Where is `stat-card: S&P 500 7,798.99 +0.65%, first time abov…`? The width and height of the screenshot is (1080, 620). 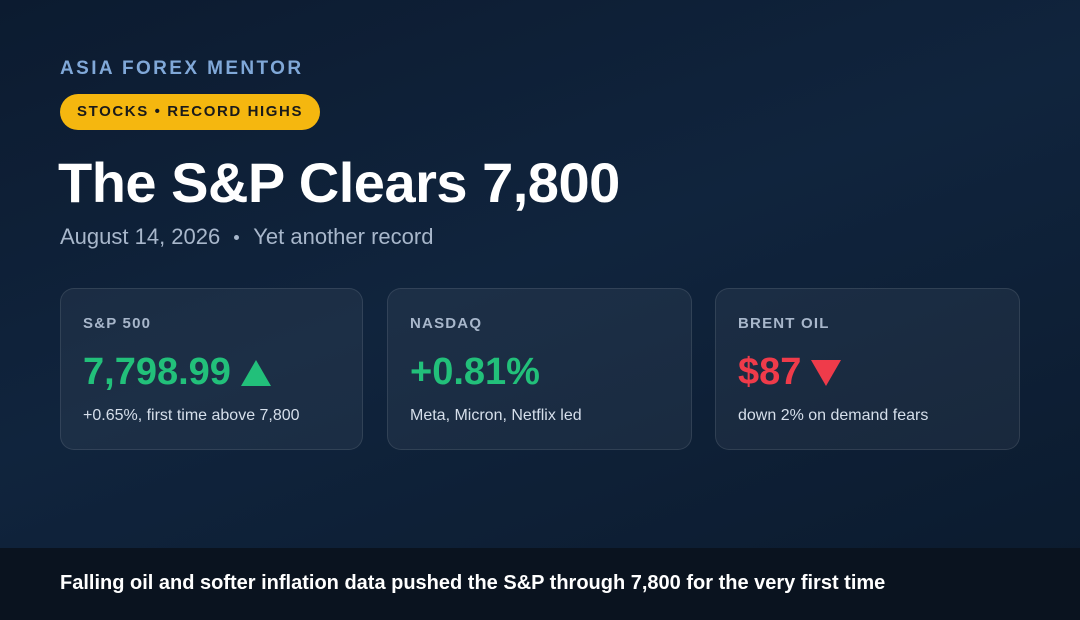
stat-card: S&P 500 7,798.99 +0.65%, first time abov… is located at coordinates (211, 369).